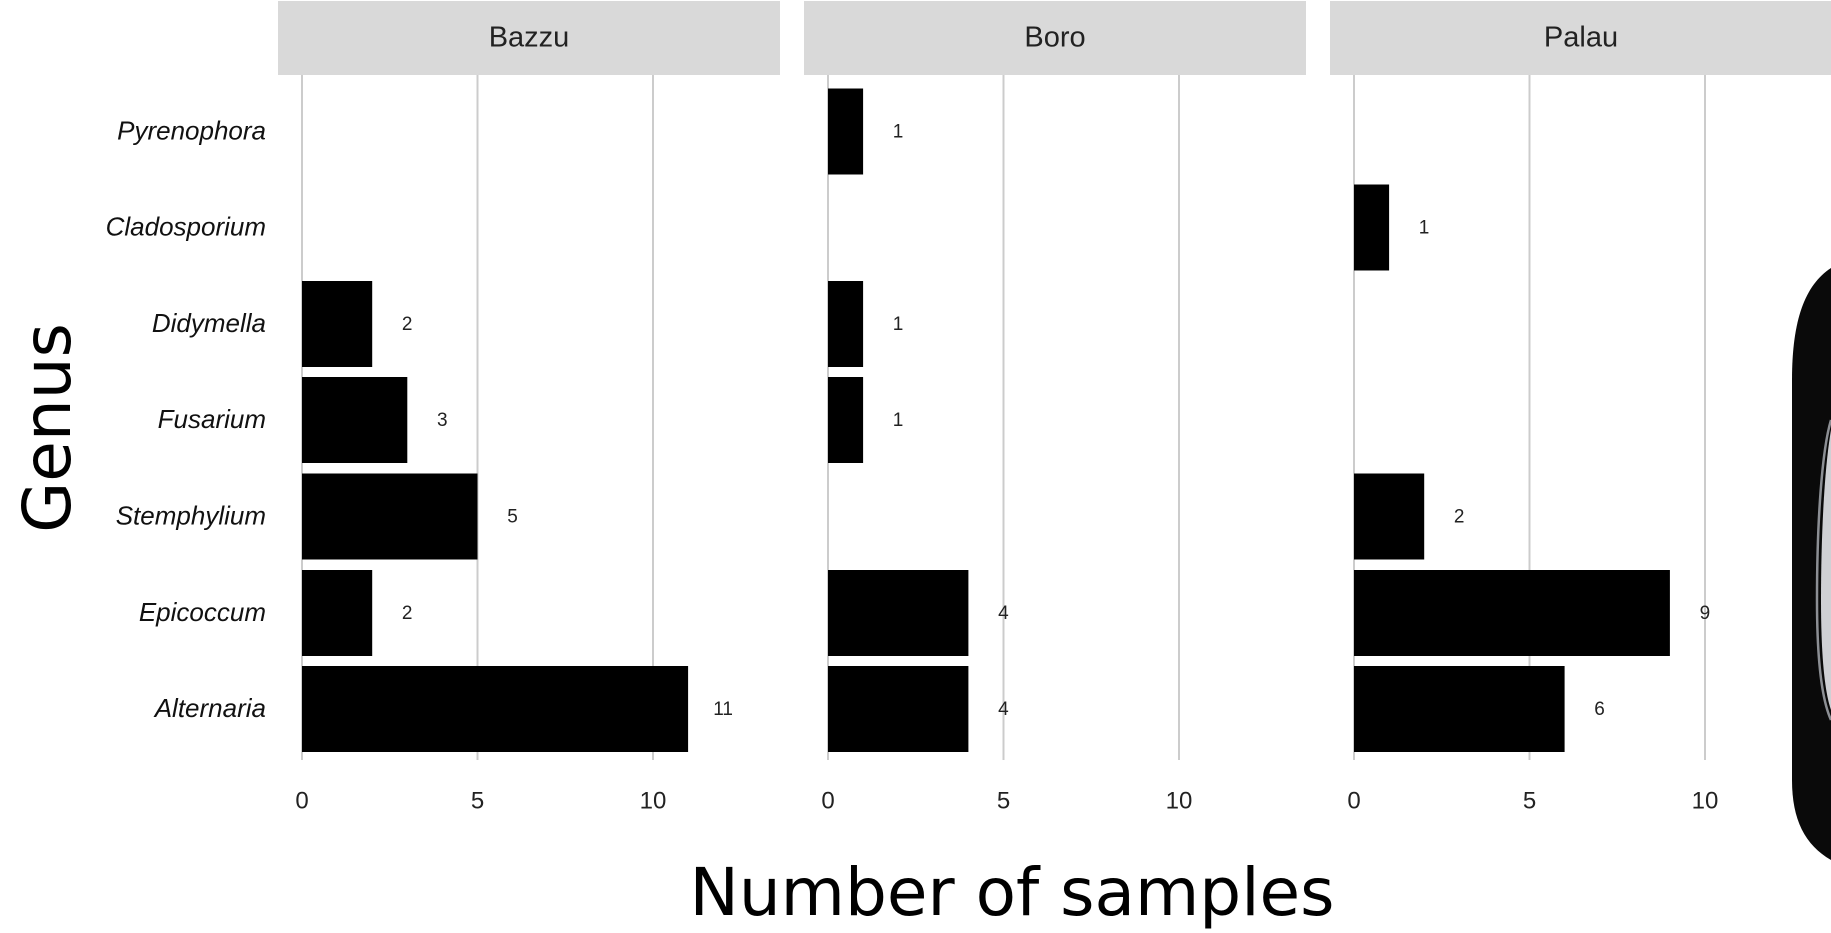 The height and width of the screenshot is (933, 1831). I want to click on photo-inset, so click(1811, 564).